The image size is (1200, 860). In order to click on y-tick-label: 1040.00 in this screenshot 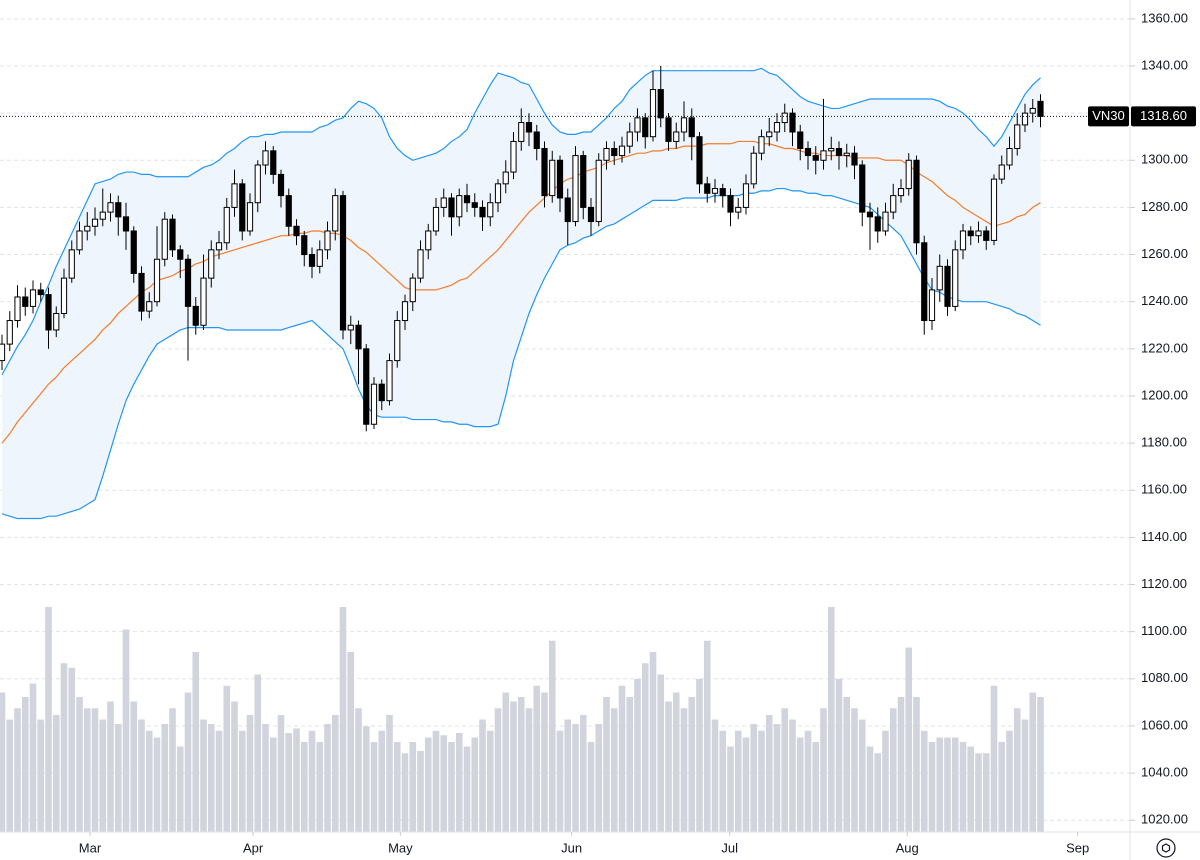, I will do `click(1164, 772)`.